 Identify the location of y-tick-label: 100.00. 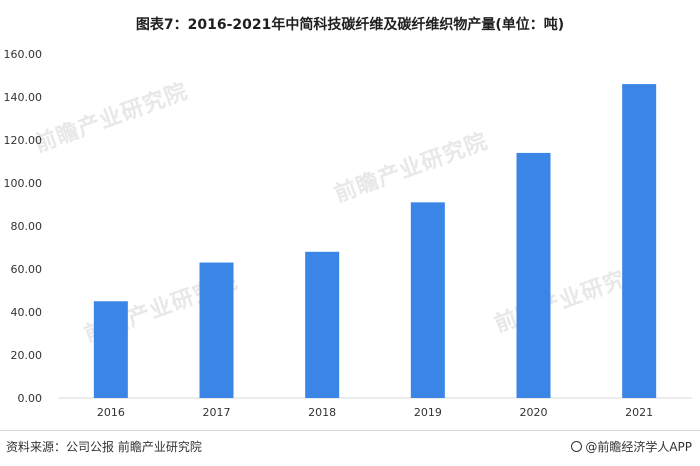
(23, 183).